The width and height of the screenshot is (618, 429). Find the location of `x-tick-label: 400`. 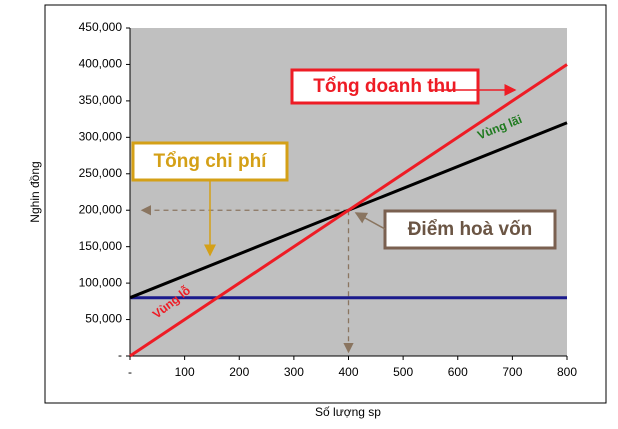

x-tick-label: 400 is located at coordinates (348, 372).